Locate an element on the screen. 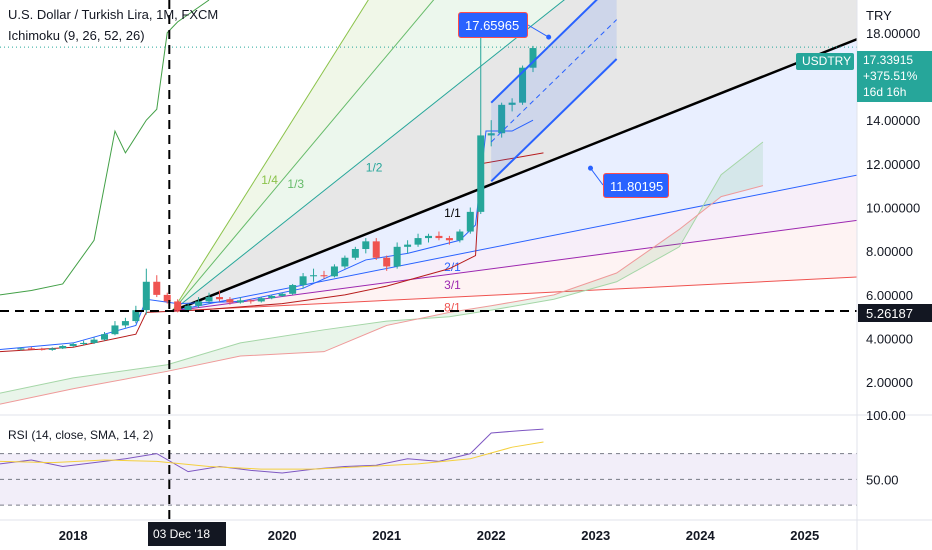 Image resolution: width=932 pixels, height=550 pixels. chart-title: U.S. Dollar / Turkish Lira, 1M, FXCM is located at coordinates (113, 14).